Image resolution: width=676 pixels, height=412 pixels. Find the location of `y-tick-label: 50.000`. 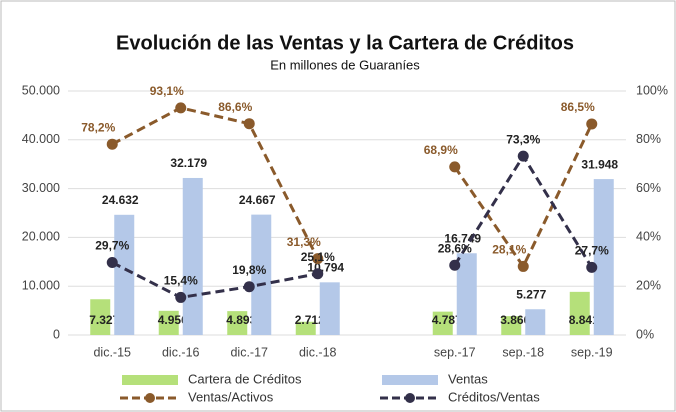

y-tick-label: 50.000 is located at coordinates (41, 90).